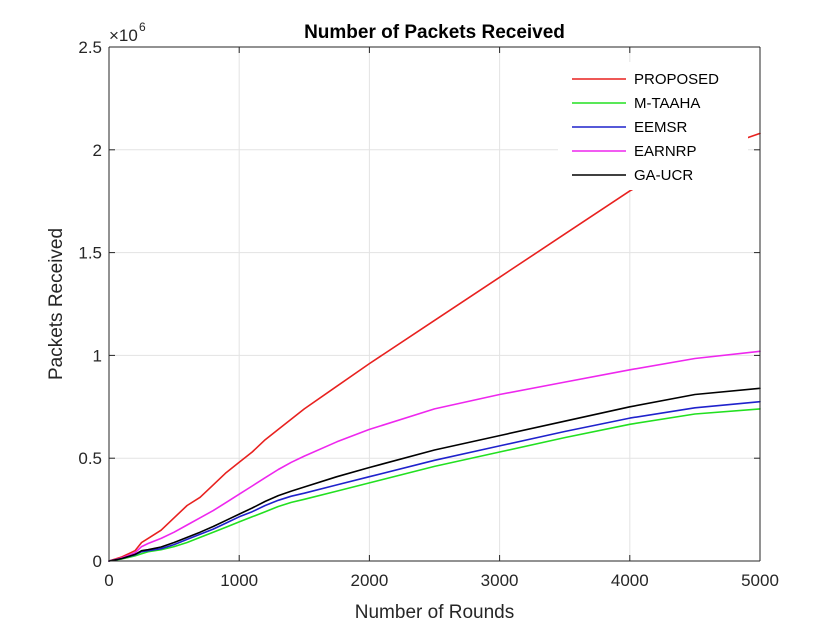 The image size is (840, 630). I want to click on y-exponent: ×10 6, so click(127, 32).